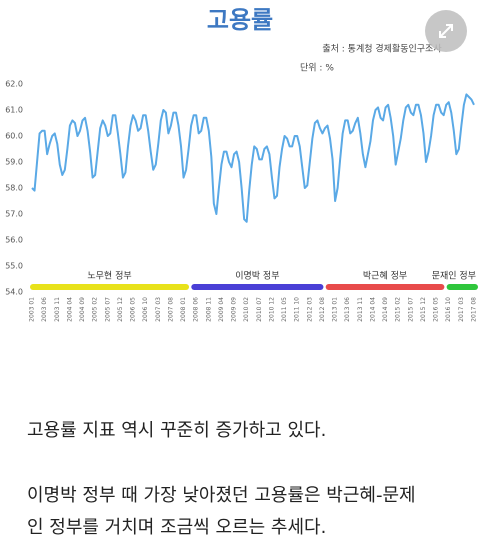 Image resolution: width=480 pixels, height=550 pixels. Describe the element at coordinates (221, 495) in the screenshot. I see `paragraph-line: 이명박 정부 때 가장 낮아졌던 고용률은 박근혜-문제` at that location.